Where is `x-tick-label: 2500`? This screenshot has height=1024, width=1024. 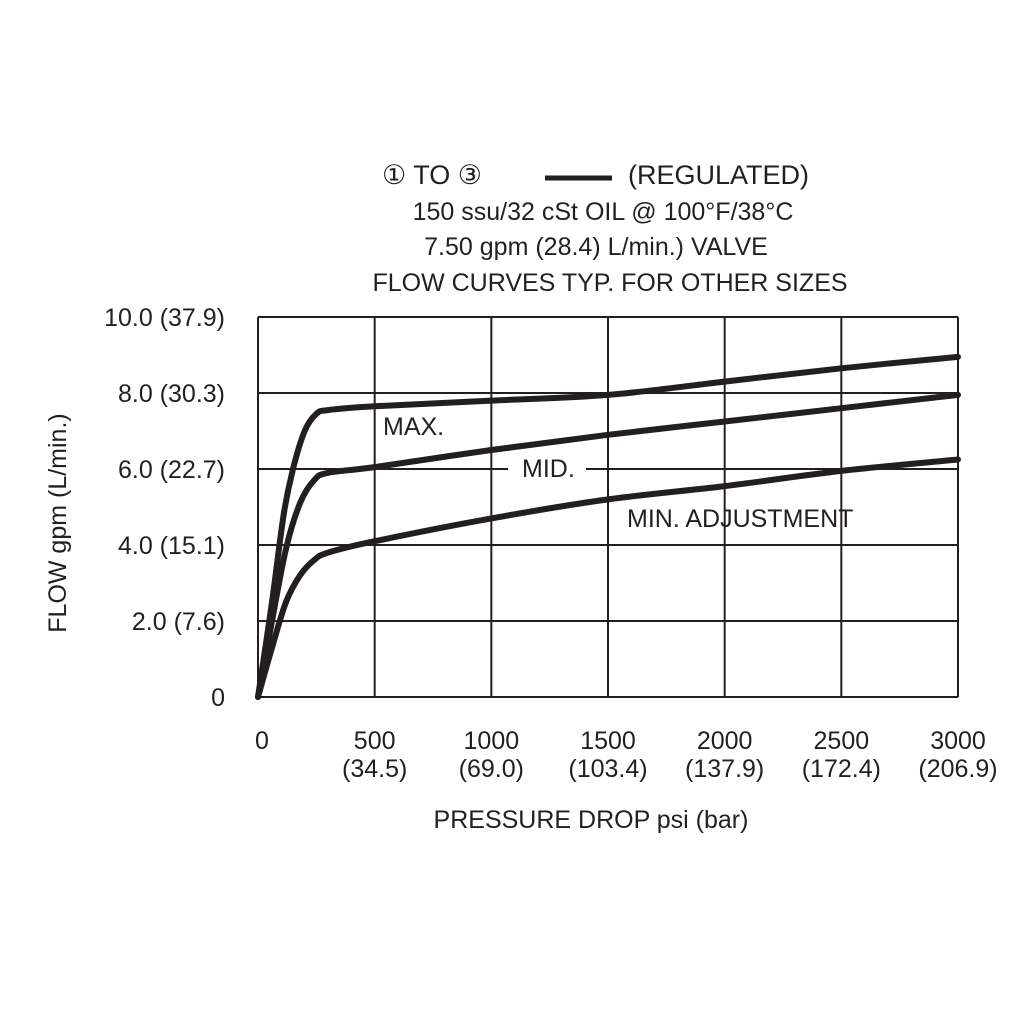
x-tick-label: 2500 is located at coordinates (842, 741).